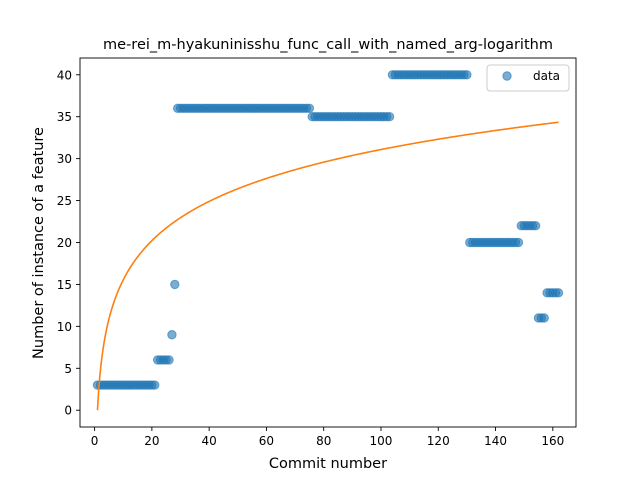 This screenshot has width=640, height=484. I want to click on y-tick-label: 40, so click(64, 75).